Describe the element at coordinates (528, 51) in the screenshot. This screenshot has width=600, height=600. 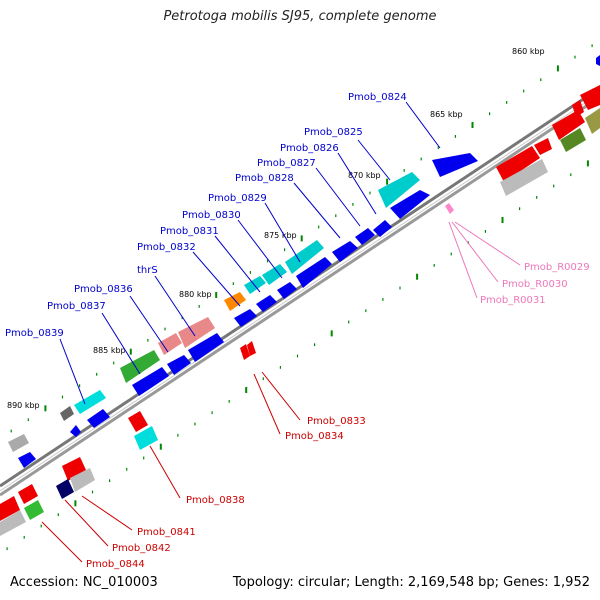
I see `scale-860: 860 kbp` at that location.